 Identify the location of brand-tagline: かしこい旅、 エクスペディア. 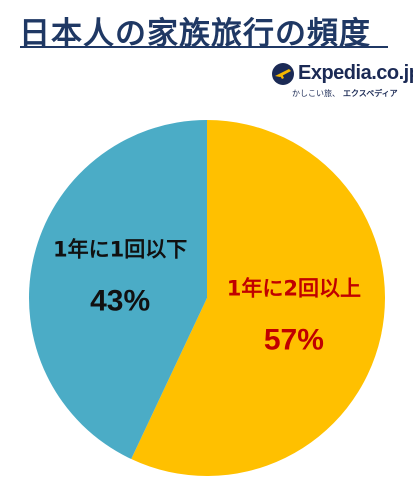
(345, 93).